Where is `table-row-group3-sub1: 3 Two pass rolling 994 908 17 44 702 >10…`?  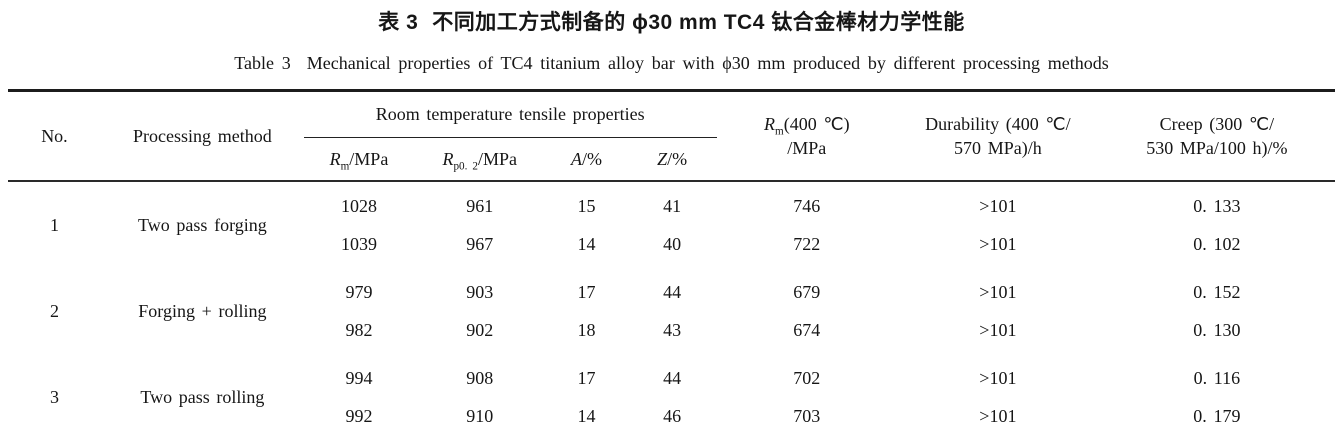
table-row-group3-sub1: 3 Two pass rolling 994 908 17 44 702 >10… is located at coordinates (671, 380).